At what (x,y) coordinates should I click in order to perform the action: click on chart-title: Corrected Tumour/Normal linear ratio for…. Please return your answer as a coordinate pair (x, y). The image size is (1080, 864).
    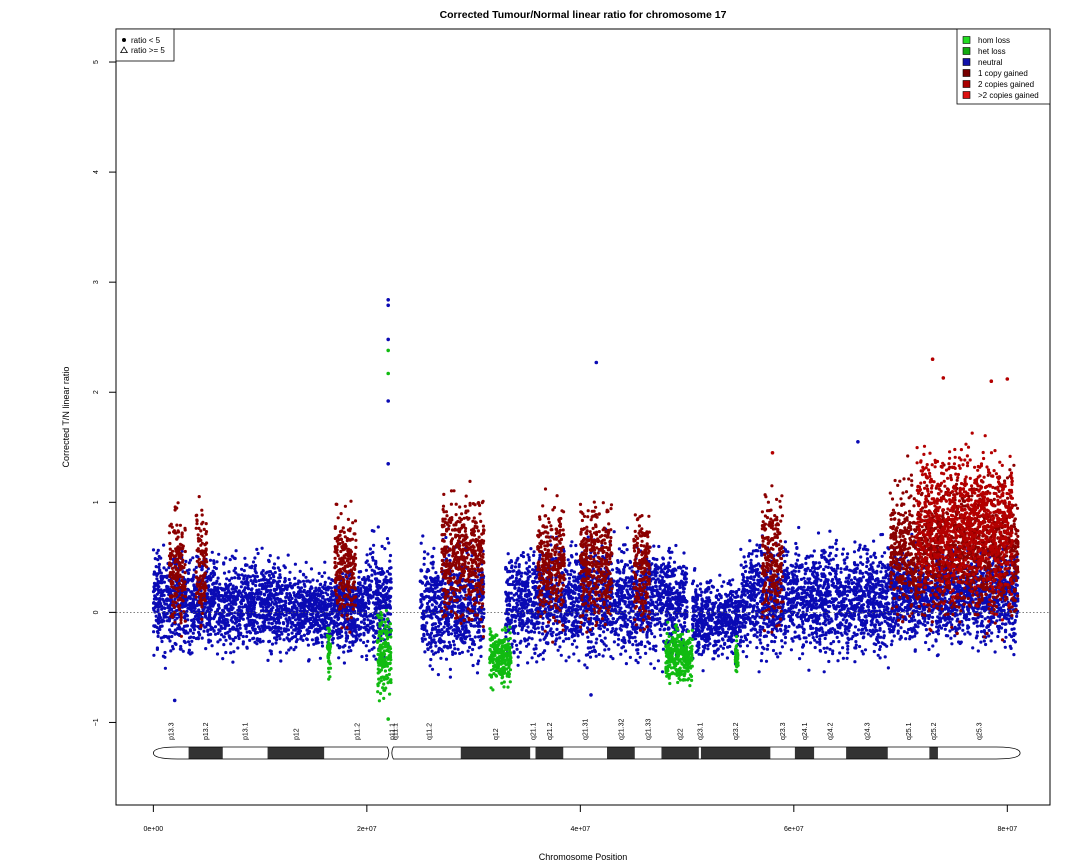
    Looking at the image, I should click on (583, 15).